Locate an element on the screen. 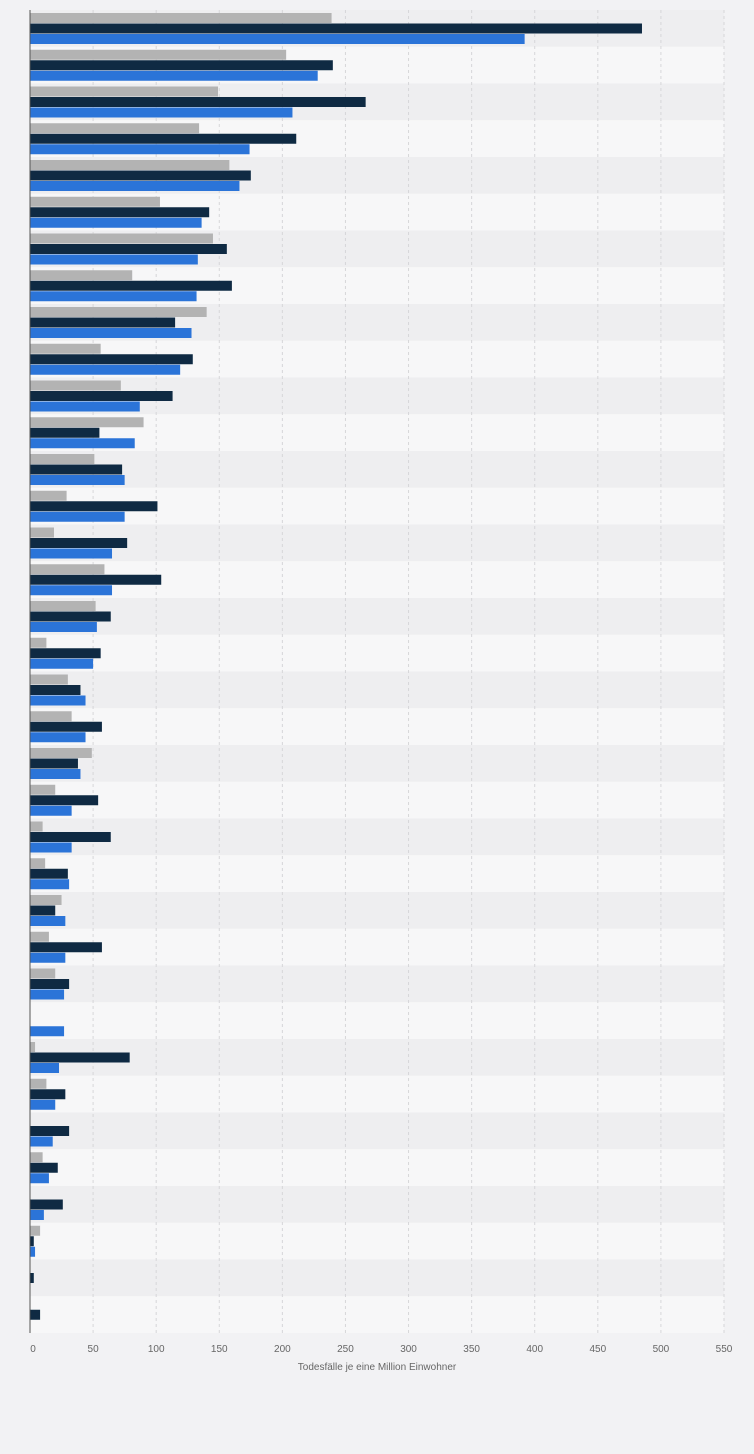 The image size is (754, 1454). x-tick-labels: 0 50 100 150 200 250 300 350 400 450 500 550 is located at coordinates (381, 1349).